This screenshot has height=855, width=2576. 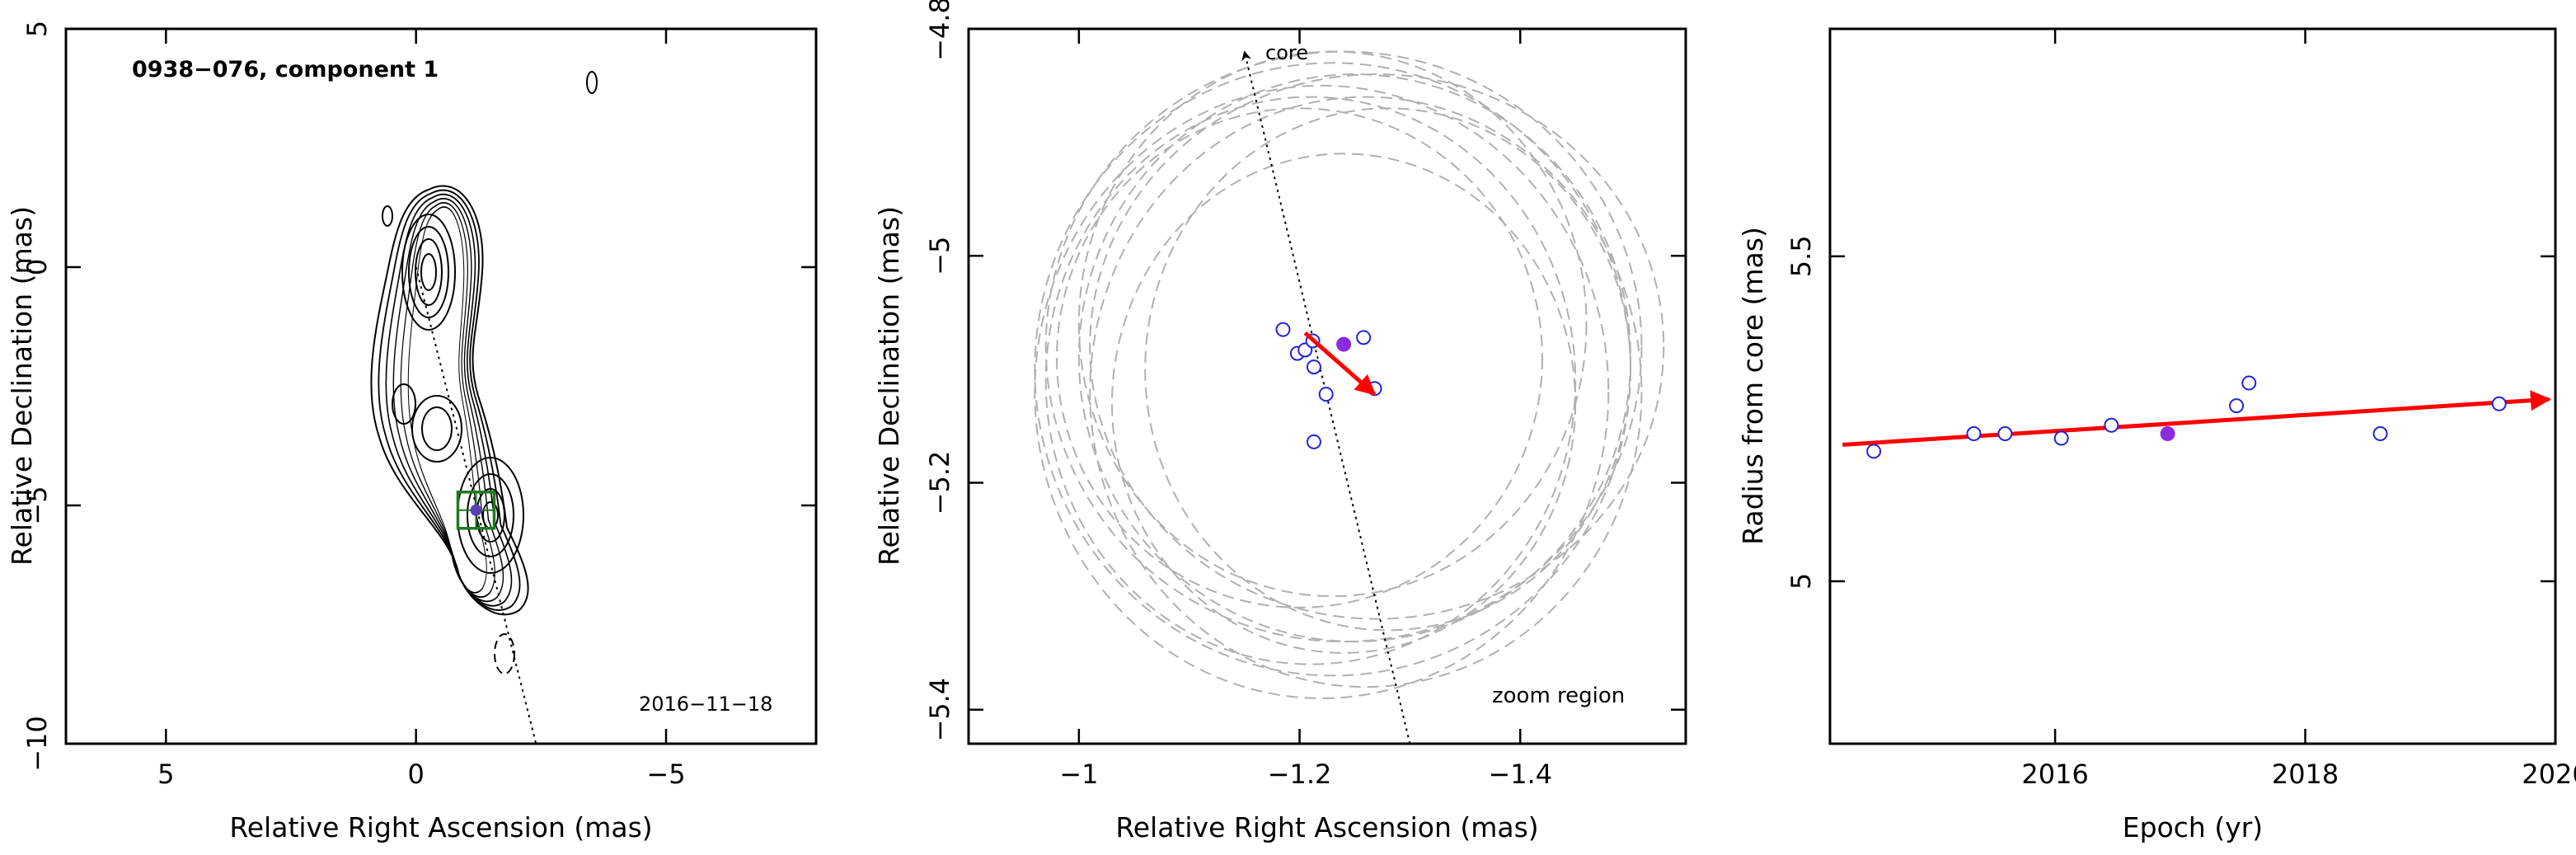 I want to click on panel-1-y-tick-label: 0, so click(x=37, y=267).